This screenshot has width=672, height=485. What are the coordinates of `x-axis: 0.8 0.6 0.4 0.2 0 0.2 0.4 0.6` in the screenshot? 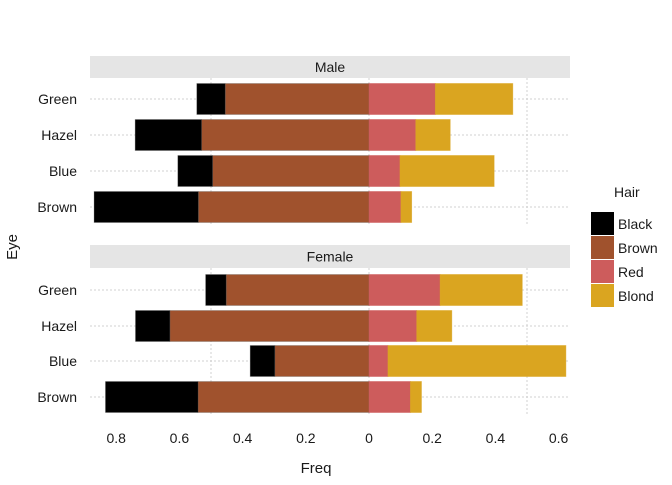 It's located at (337, 438).